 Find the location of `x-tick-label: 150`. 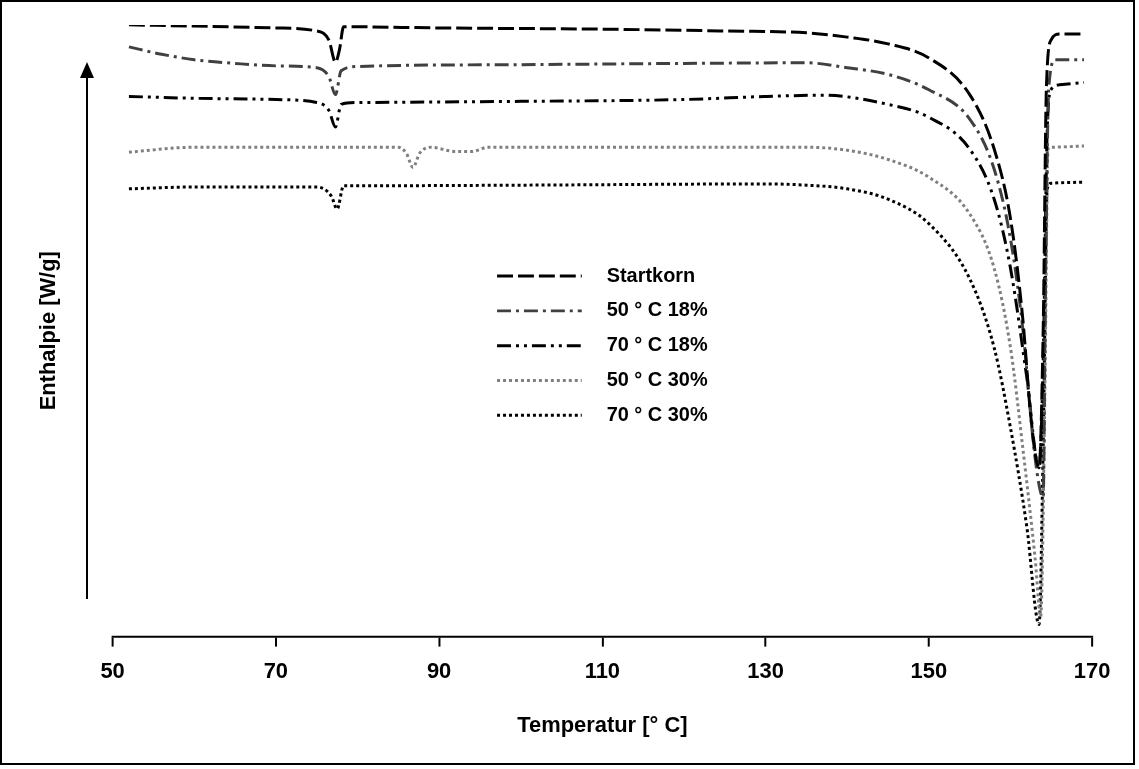

x-tick-label: 150 is located at coordinates (929, 670).